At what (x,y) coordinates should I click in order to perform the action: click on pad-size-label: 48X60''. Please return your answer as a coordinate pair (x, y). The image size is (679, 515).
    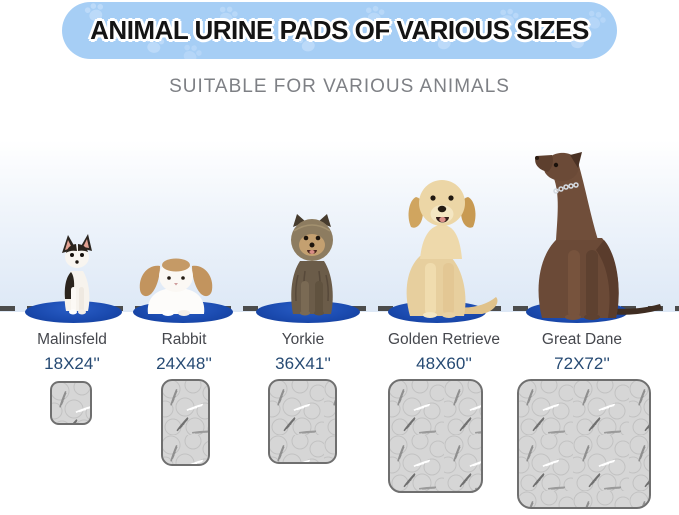
    Looking at the image, I should click on (444, 363).